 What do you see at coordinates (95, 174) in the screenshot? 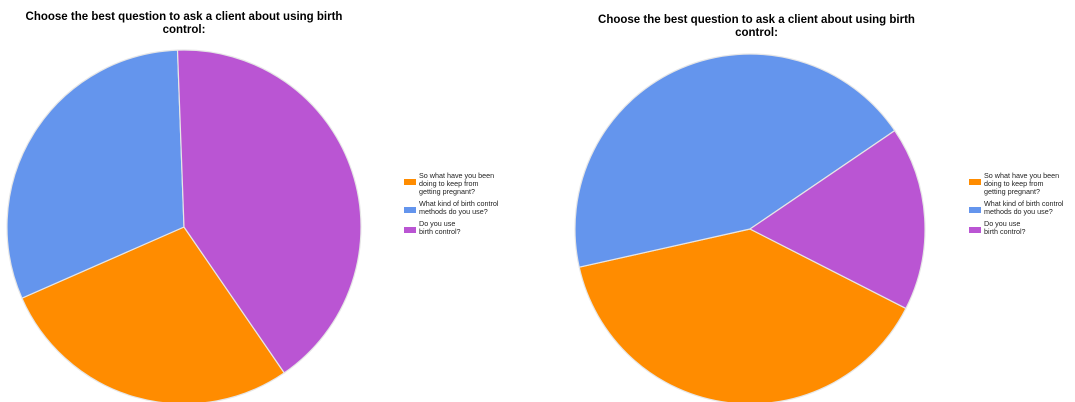
I see `pie-slice-methods-used` at bounding box center [95, 174].